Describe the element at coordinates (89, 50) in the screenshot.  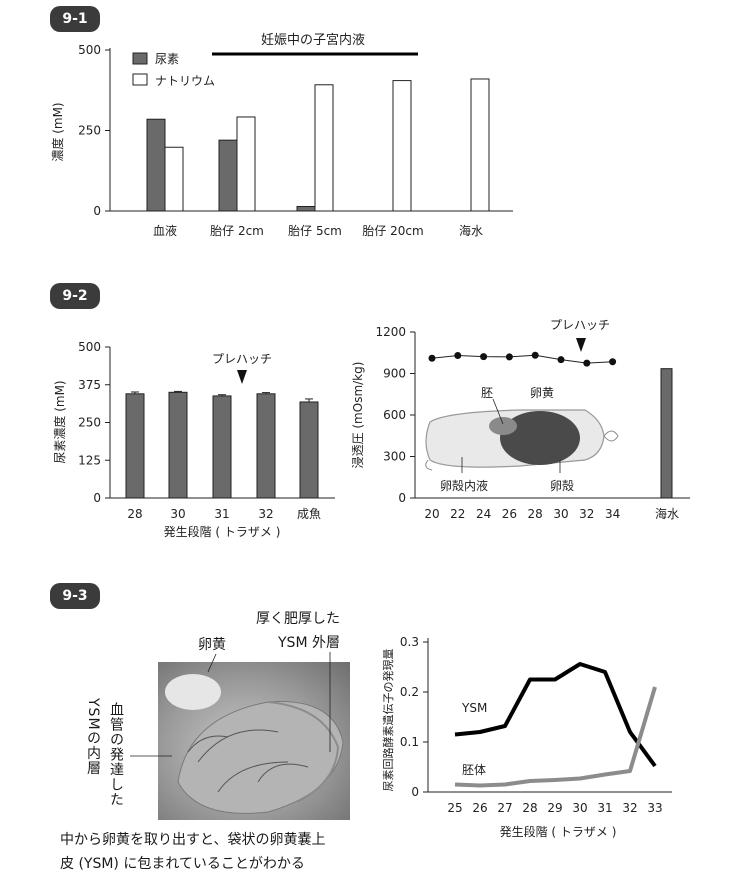
I see `y-tick-label: 500` at that location.